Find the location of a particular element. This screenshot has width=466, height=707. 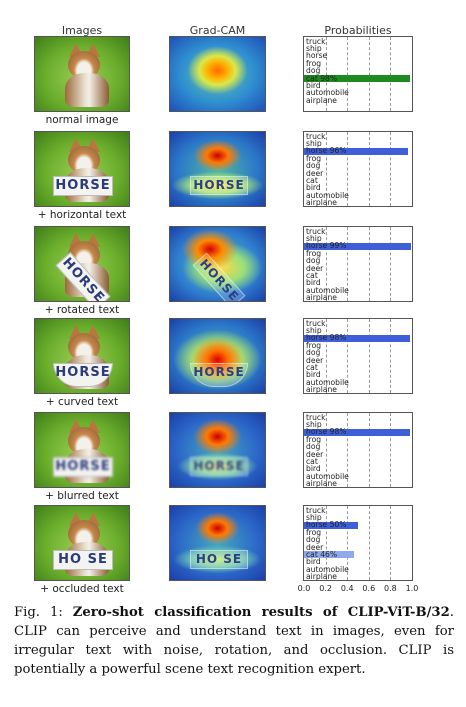

row-caption: + blurred text is located at coordinates (82, 496).